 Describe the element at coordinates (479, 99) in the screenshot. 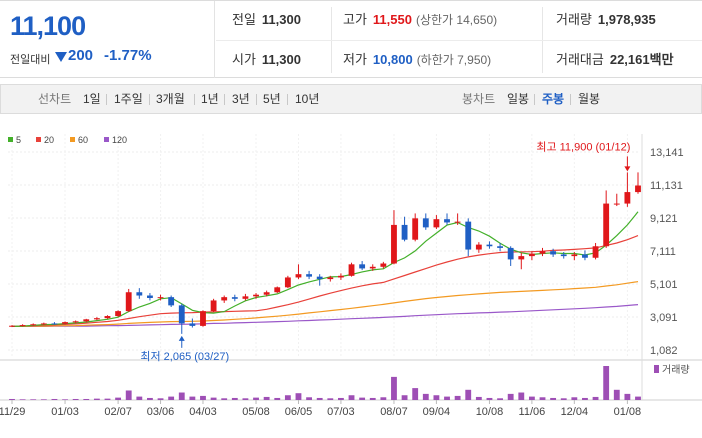

I see `candle-chart-title: 봉차트` at that location.